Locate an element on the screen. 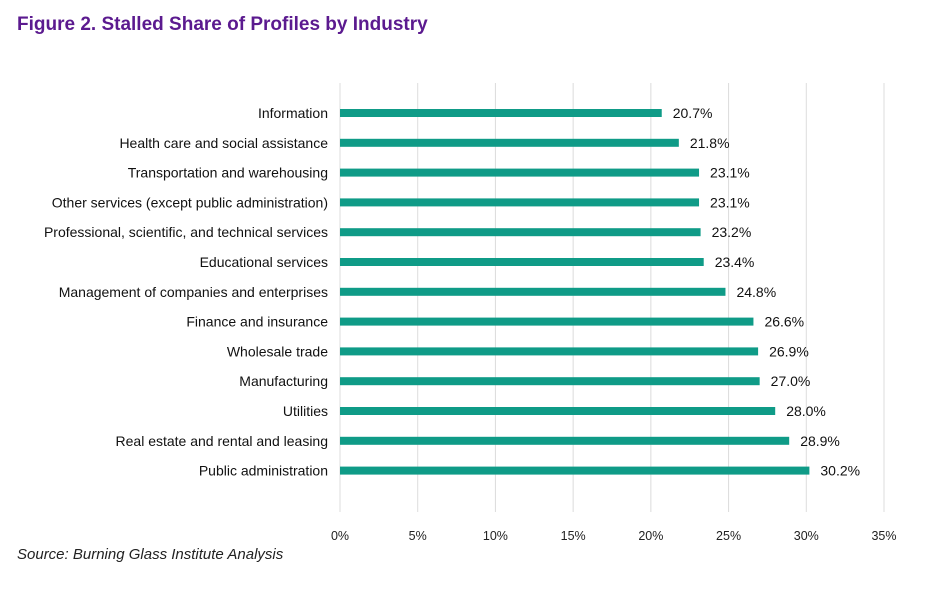  x-tick-label: 0% is located at coordinates (340, 536).